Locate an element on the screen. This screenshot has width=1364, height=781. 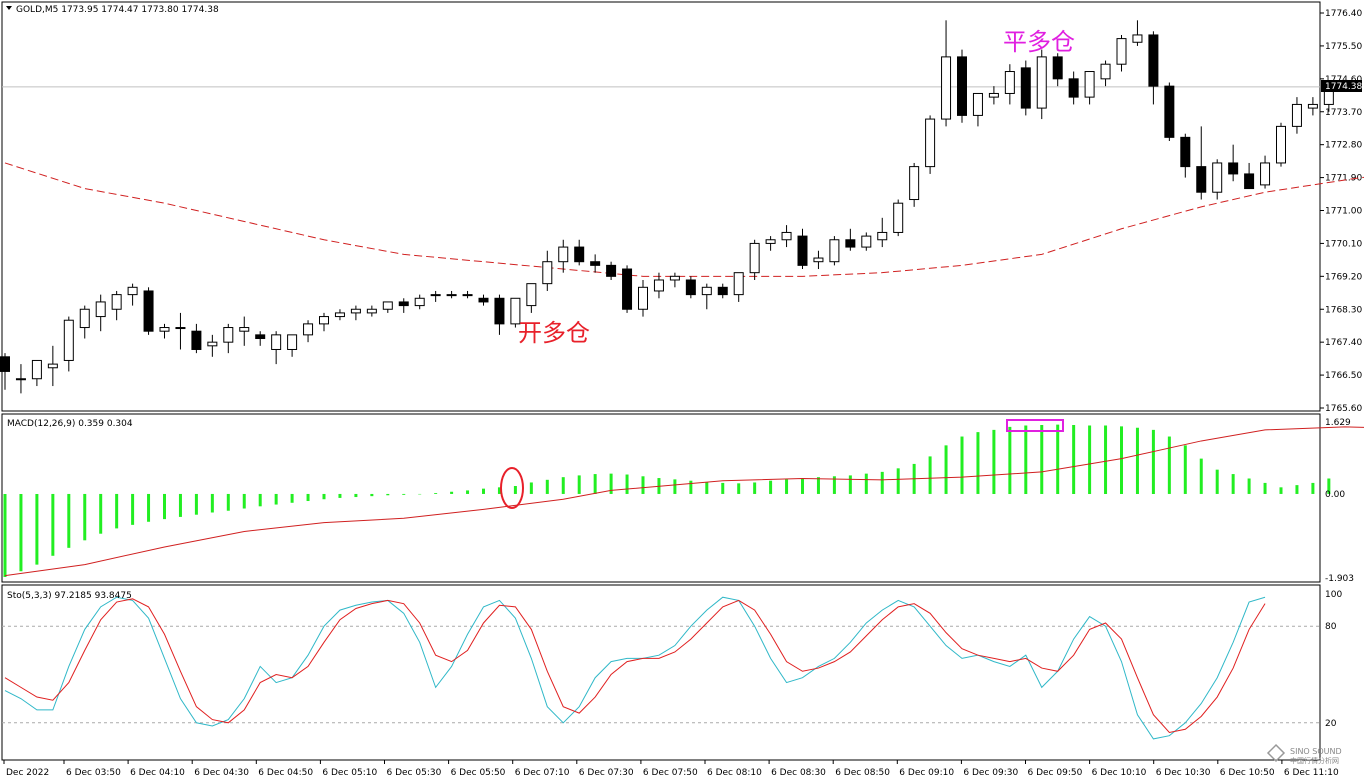
moving-average-line is located at coordinates (684, 219).